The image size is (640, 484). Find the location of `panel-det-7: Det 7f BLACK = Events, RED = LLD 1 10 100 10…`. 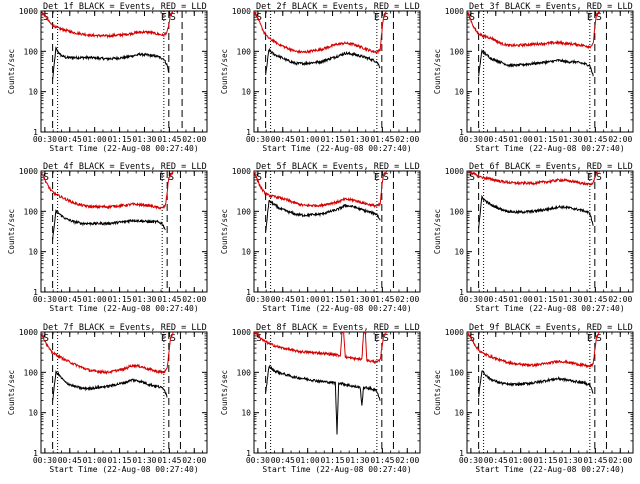

panel-det-7: Det 7f BLACK = Events, RED = LLD 1 10 100 10… is located at coordinates (107, 398).